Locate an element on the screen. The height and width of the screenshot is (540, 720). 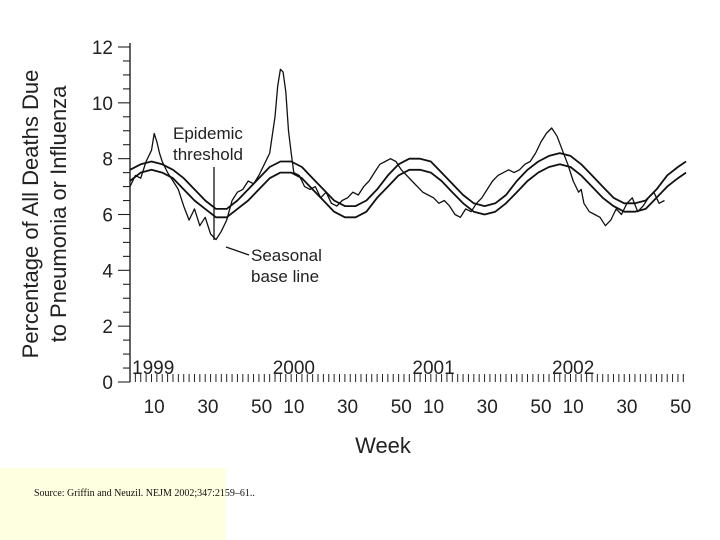
annotations: Epidemic threshold Seasonal base line is located at coordinates (247, 205).